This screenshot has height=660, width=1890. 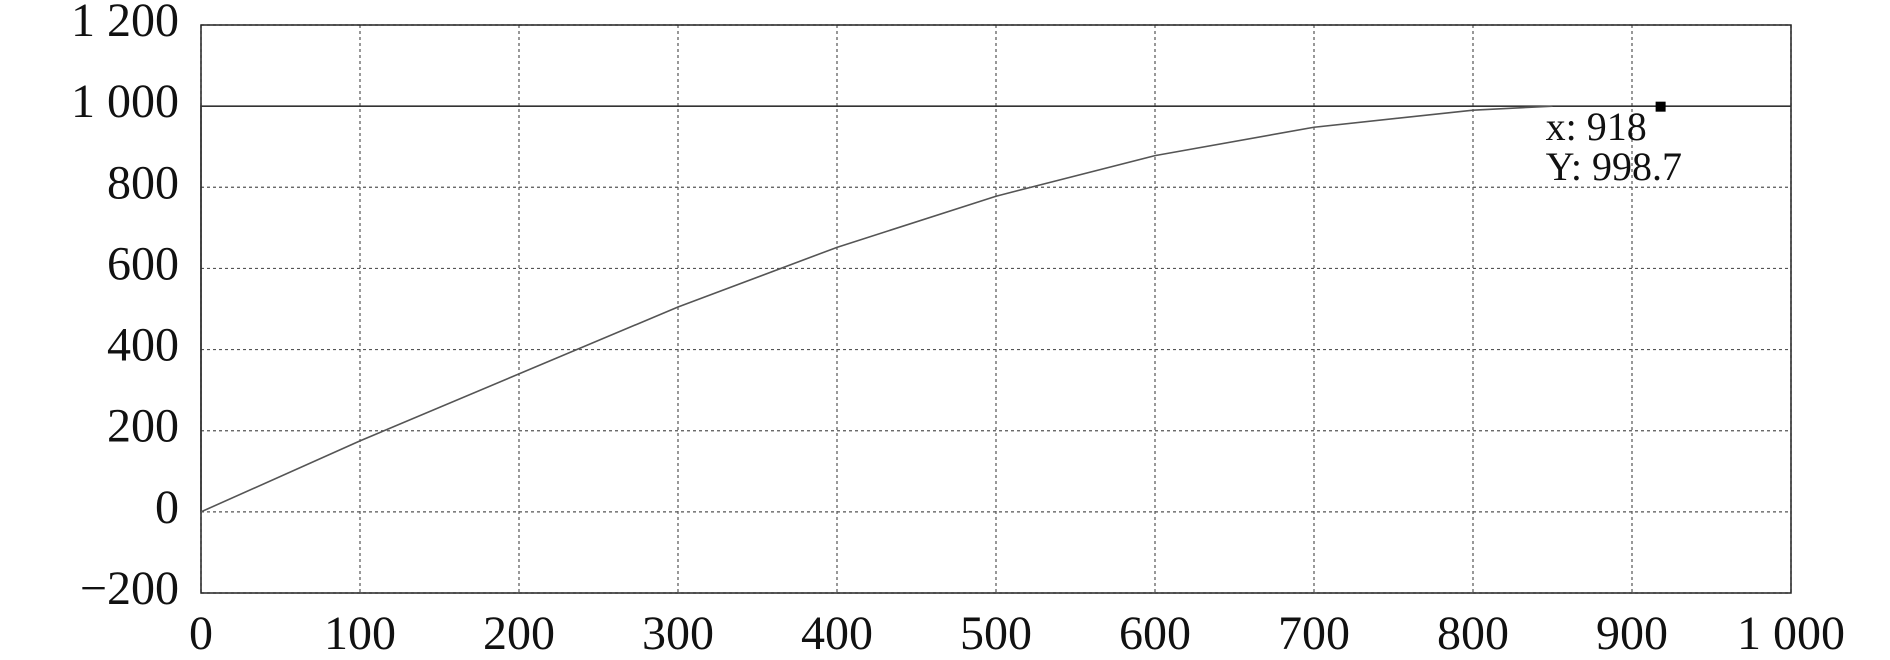 What do you see at coordinates (143, 426) in the screenshot?
I see `y-tick-label: 200` at bounding box center [143, 426].